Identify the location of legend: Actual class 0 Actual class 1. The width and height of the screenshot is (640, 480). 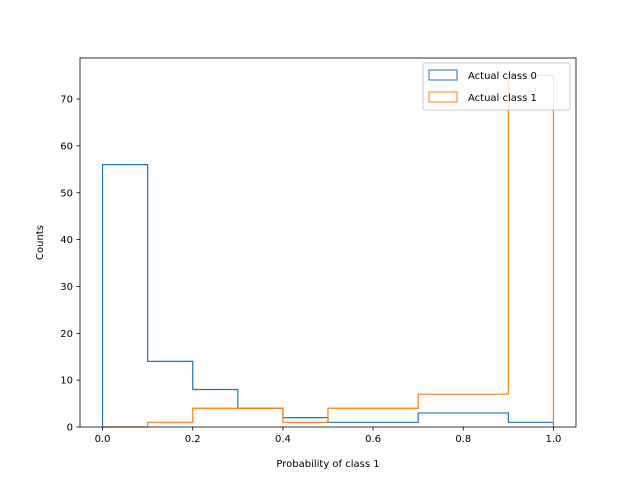
(496, 86).